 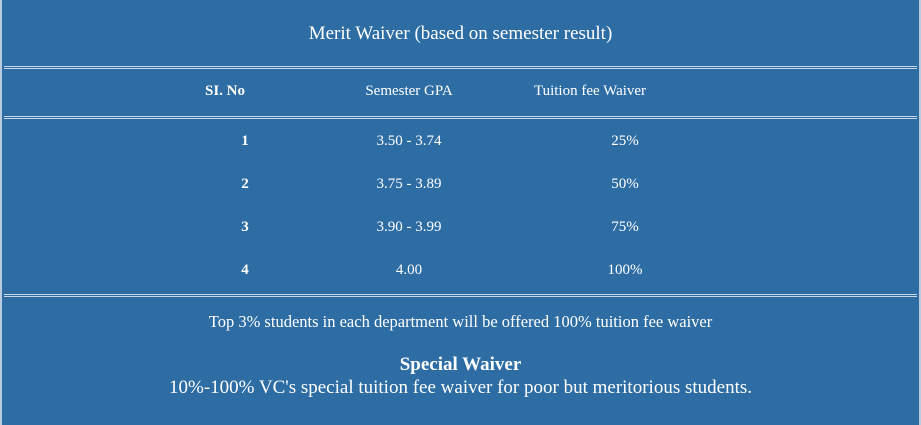 I want to click on cell-gpa: 3.50 - 3.74, so click(x=409, y=141).